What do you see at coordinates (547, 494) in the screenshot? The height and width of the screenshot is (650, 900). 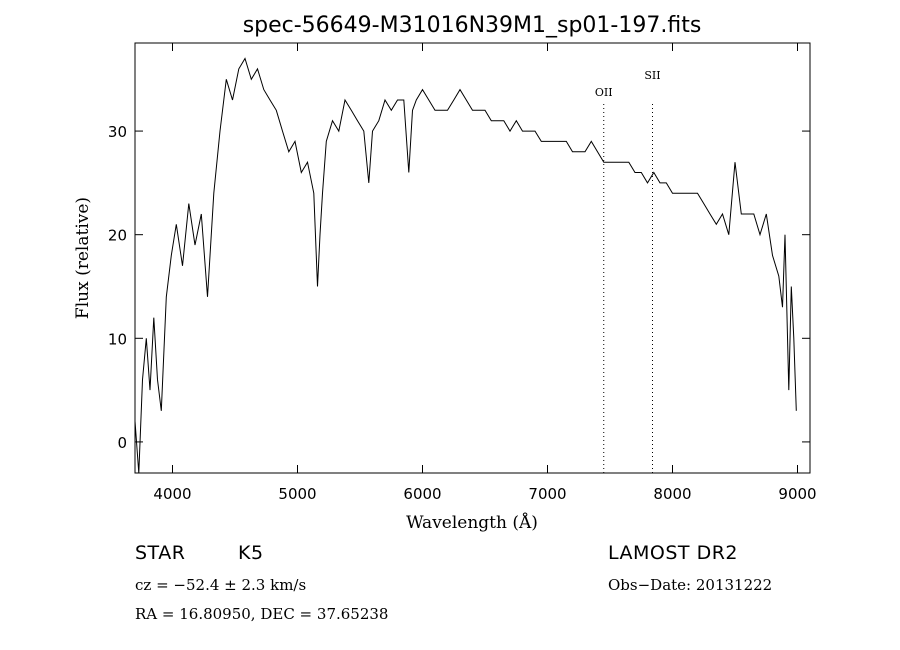 I see `x-tick-label: 7000` at bounding box center [547, 494].